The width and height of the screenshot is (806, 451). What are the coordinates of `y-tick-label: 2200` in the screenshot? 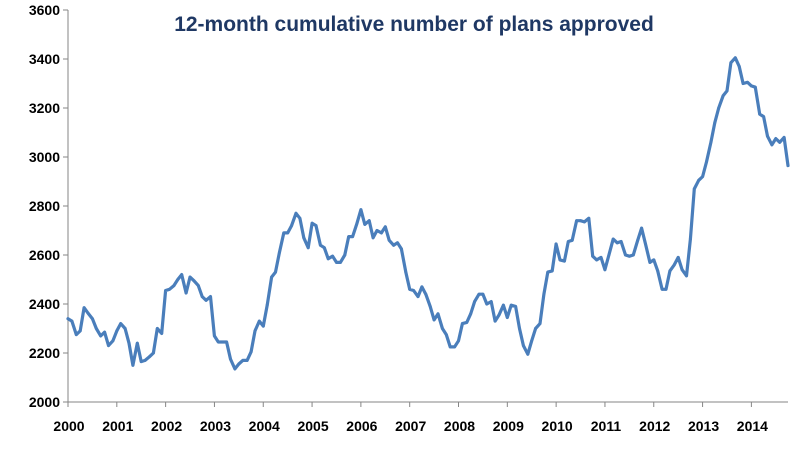 It's located at (44, 353).